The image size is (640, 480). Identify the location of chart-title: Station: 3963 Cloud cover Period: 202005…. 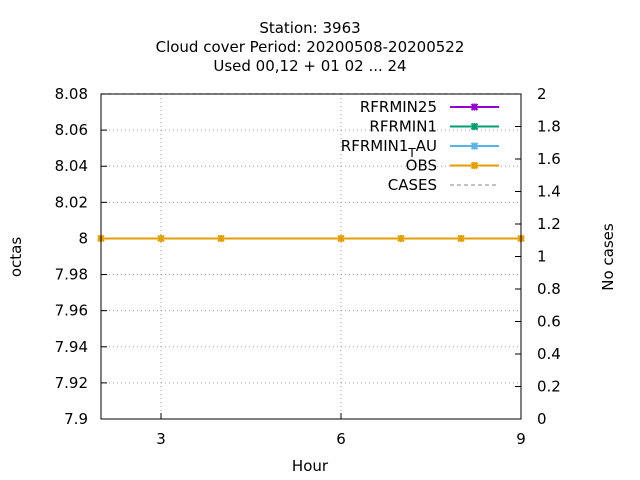
(310, 47).